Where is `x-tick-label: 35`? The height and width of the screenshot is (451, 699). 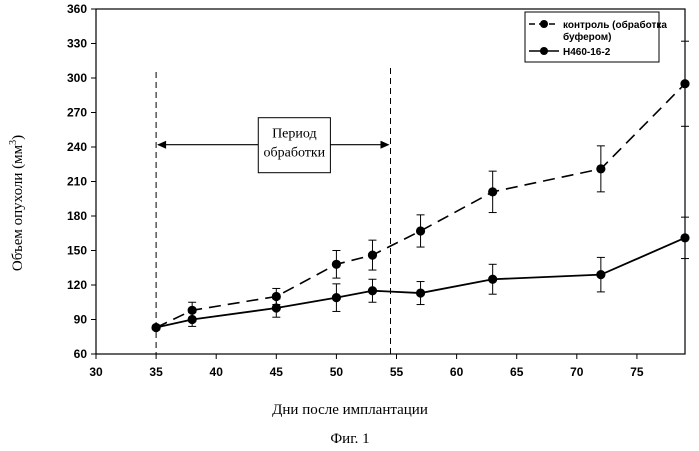 x-tick-label: 35 is located at coordinates (156, 372).